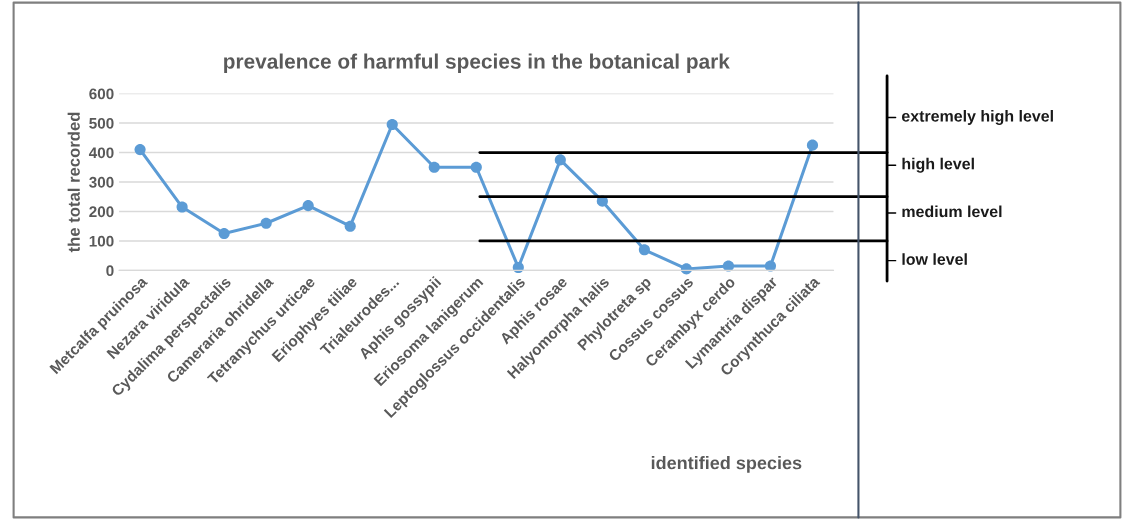 This screenshot has width=1134, height=520. Describe the element at coordinates (101, 212) in the screenshot. I see `y-tick-label: 200` at that location.